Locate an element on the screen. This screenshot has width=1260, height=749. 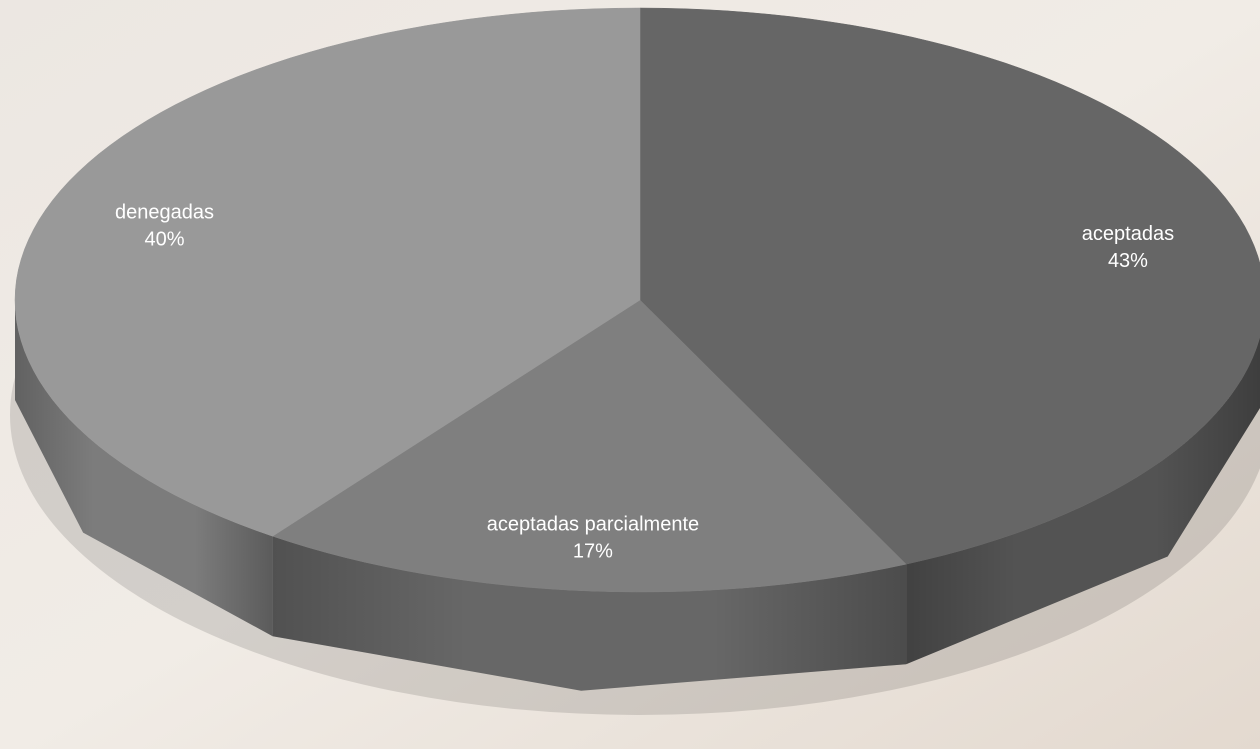
slice-label: aceptadas is located at coordinates (1128, 234).